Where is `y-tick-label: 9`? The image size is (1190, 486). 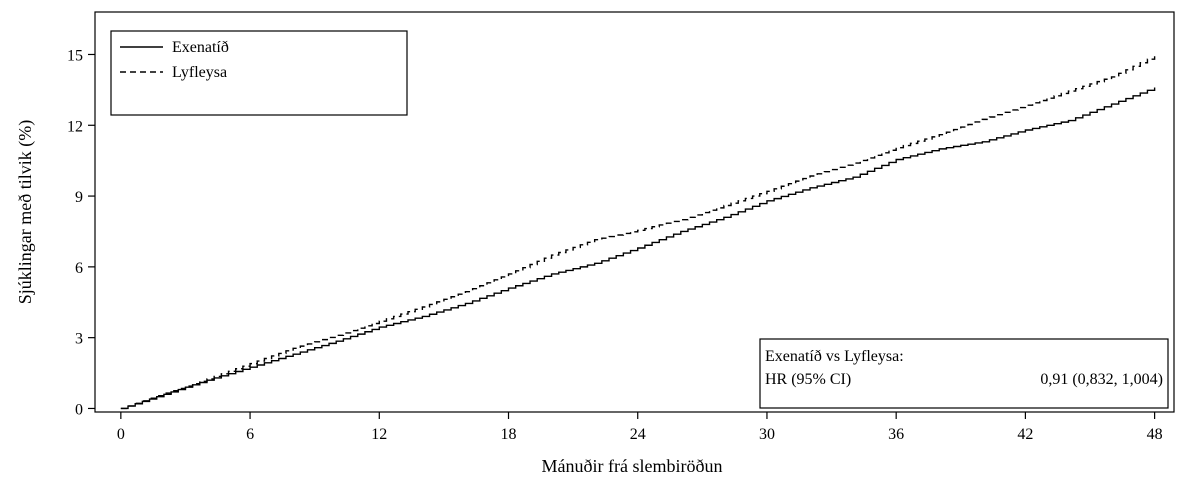
y-tick-label: 9 is located at coordinates (79, 197).